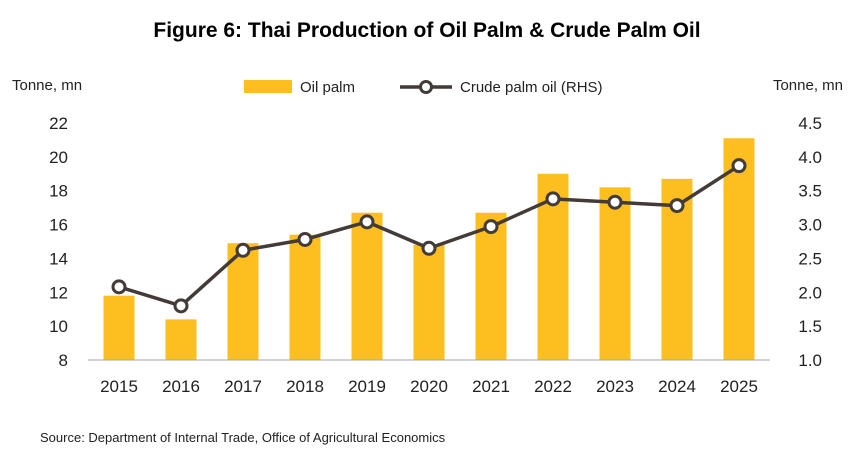  I want to click on left-tick-label: 18, so click(58, 191).